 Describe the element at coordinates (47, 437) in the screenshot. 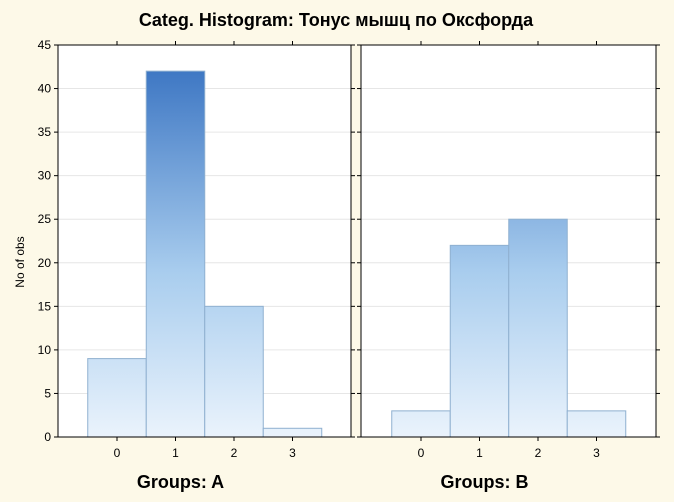

I see `y-tick-label: 0` at that location.